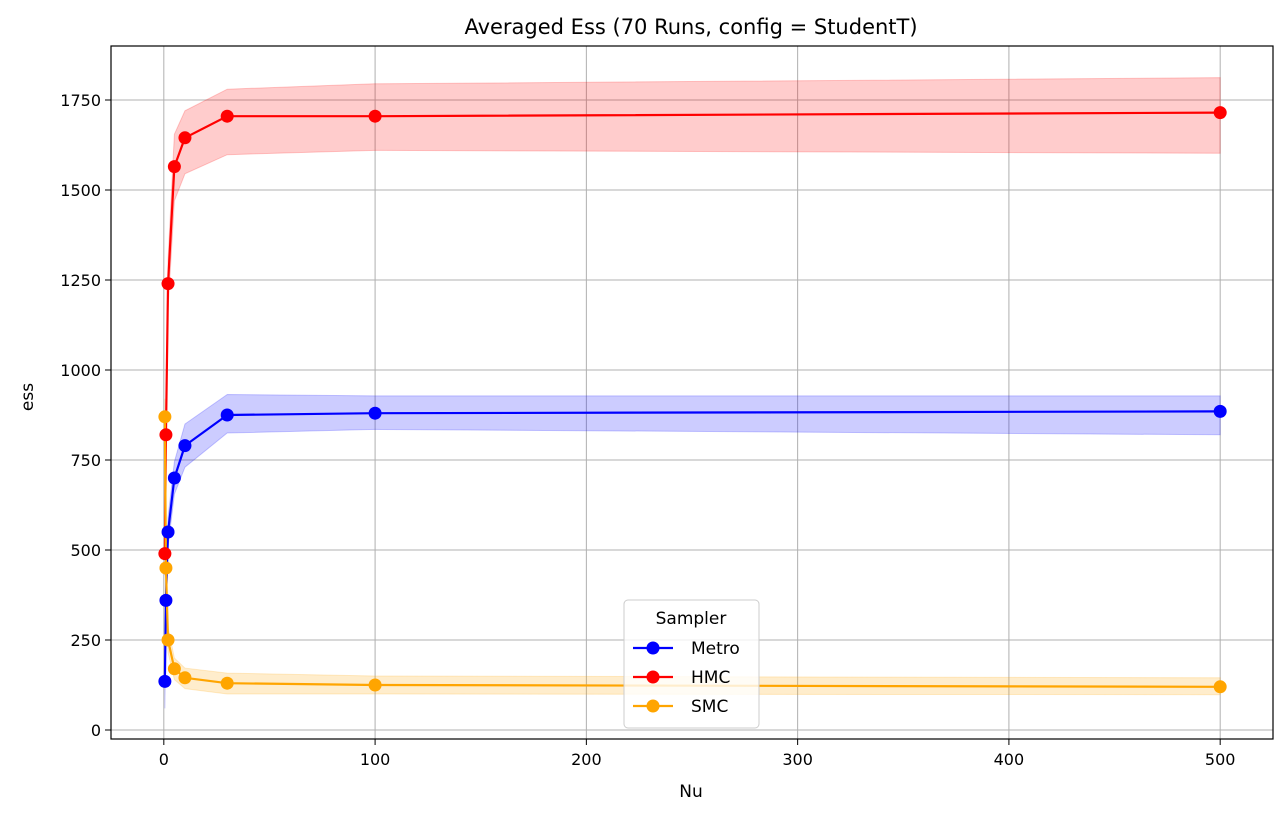 This screenshot has width=1288, height=817. I want to click on y-axis-title: ess, so click(28, 397).